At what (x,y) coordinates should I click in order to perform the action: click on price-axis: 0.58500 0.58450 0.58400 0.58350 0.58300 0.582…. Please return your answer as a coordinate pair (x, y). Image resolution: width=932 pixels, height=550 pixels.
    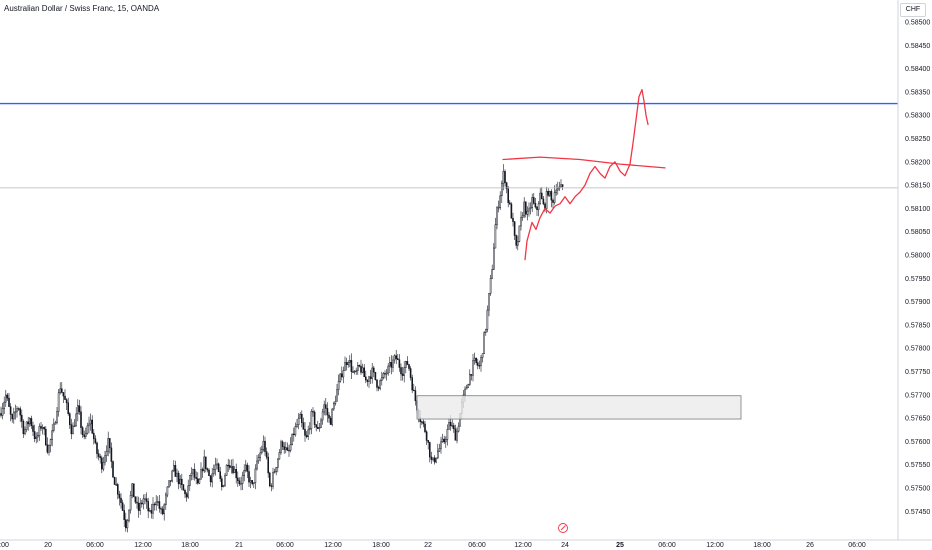
    Looking at the image, I should click on (914, 275).